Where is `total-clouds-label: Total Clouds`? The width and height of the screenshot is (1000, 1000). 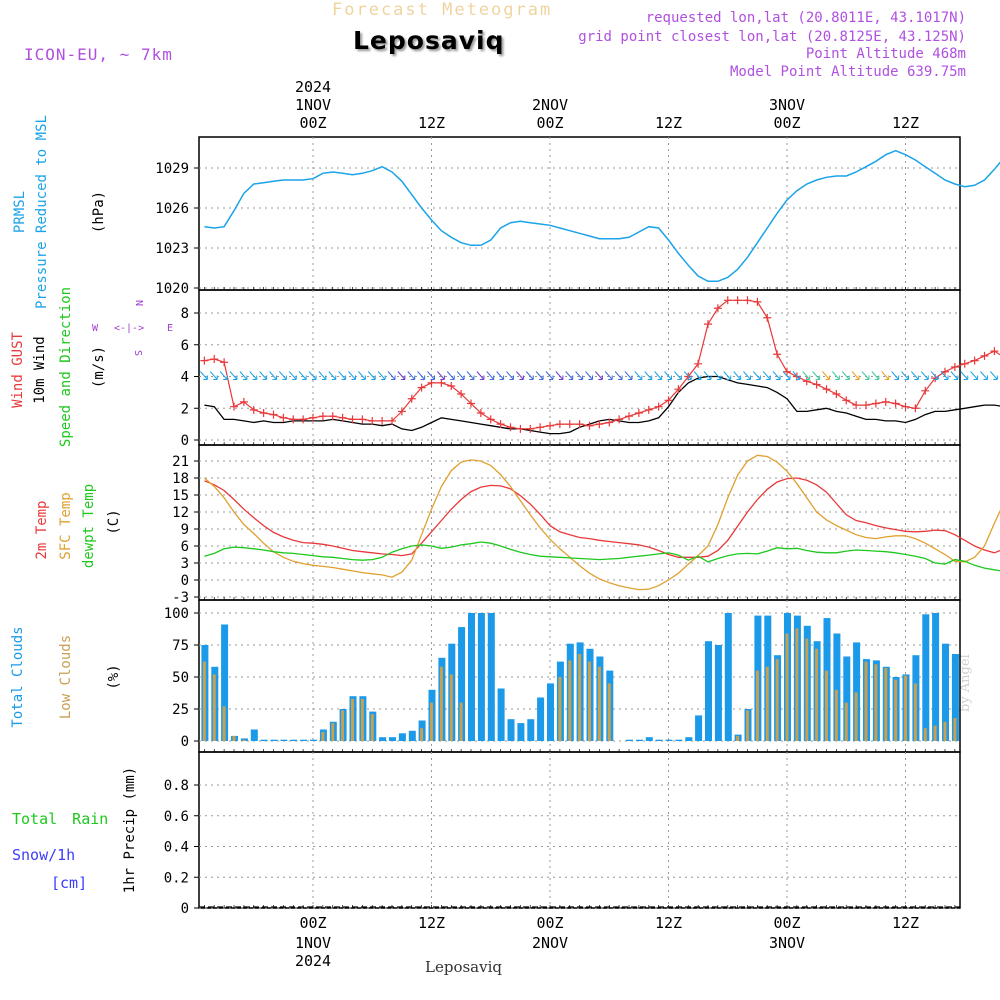
total-clouds-label: Total Clouds is located at coordinates (18, 676).